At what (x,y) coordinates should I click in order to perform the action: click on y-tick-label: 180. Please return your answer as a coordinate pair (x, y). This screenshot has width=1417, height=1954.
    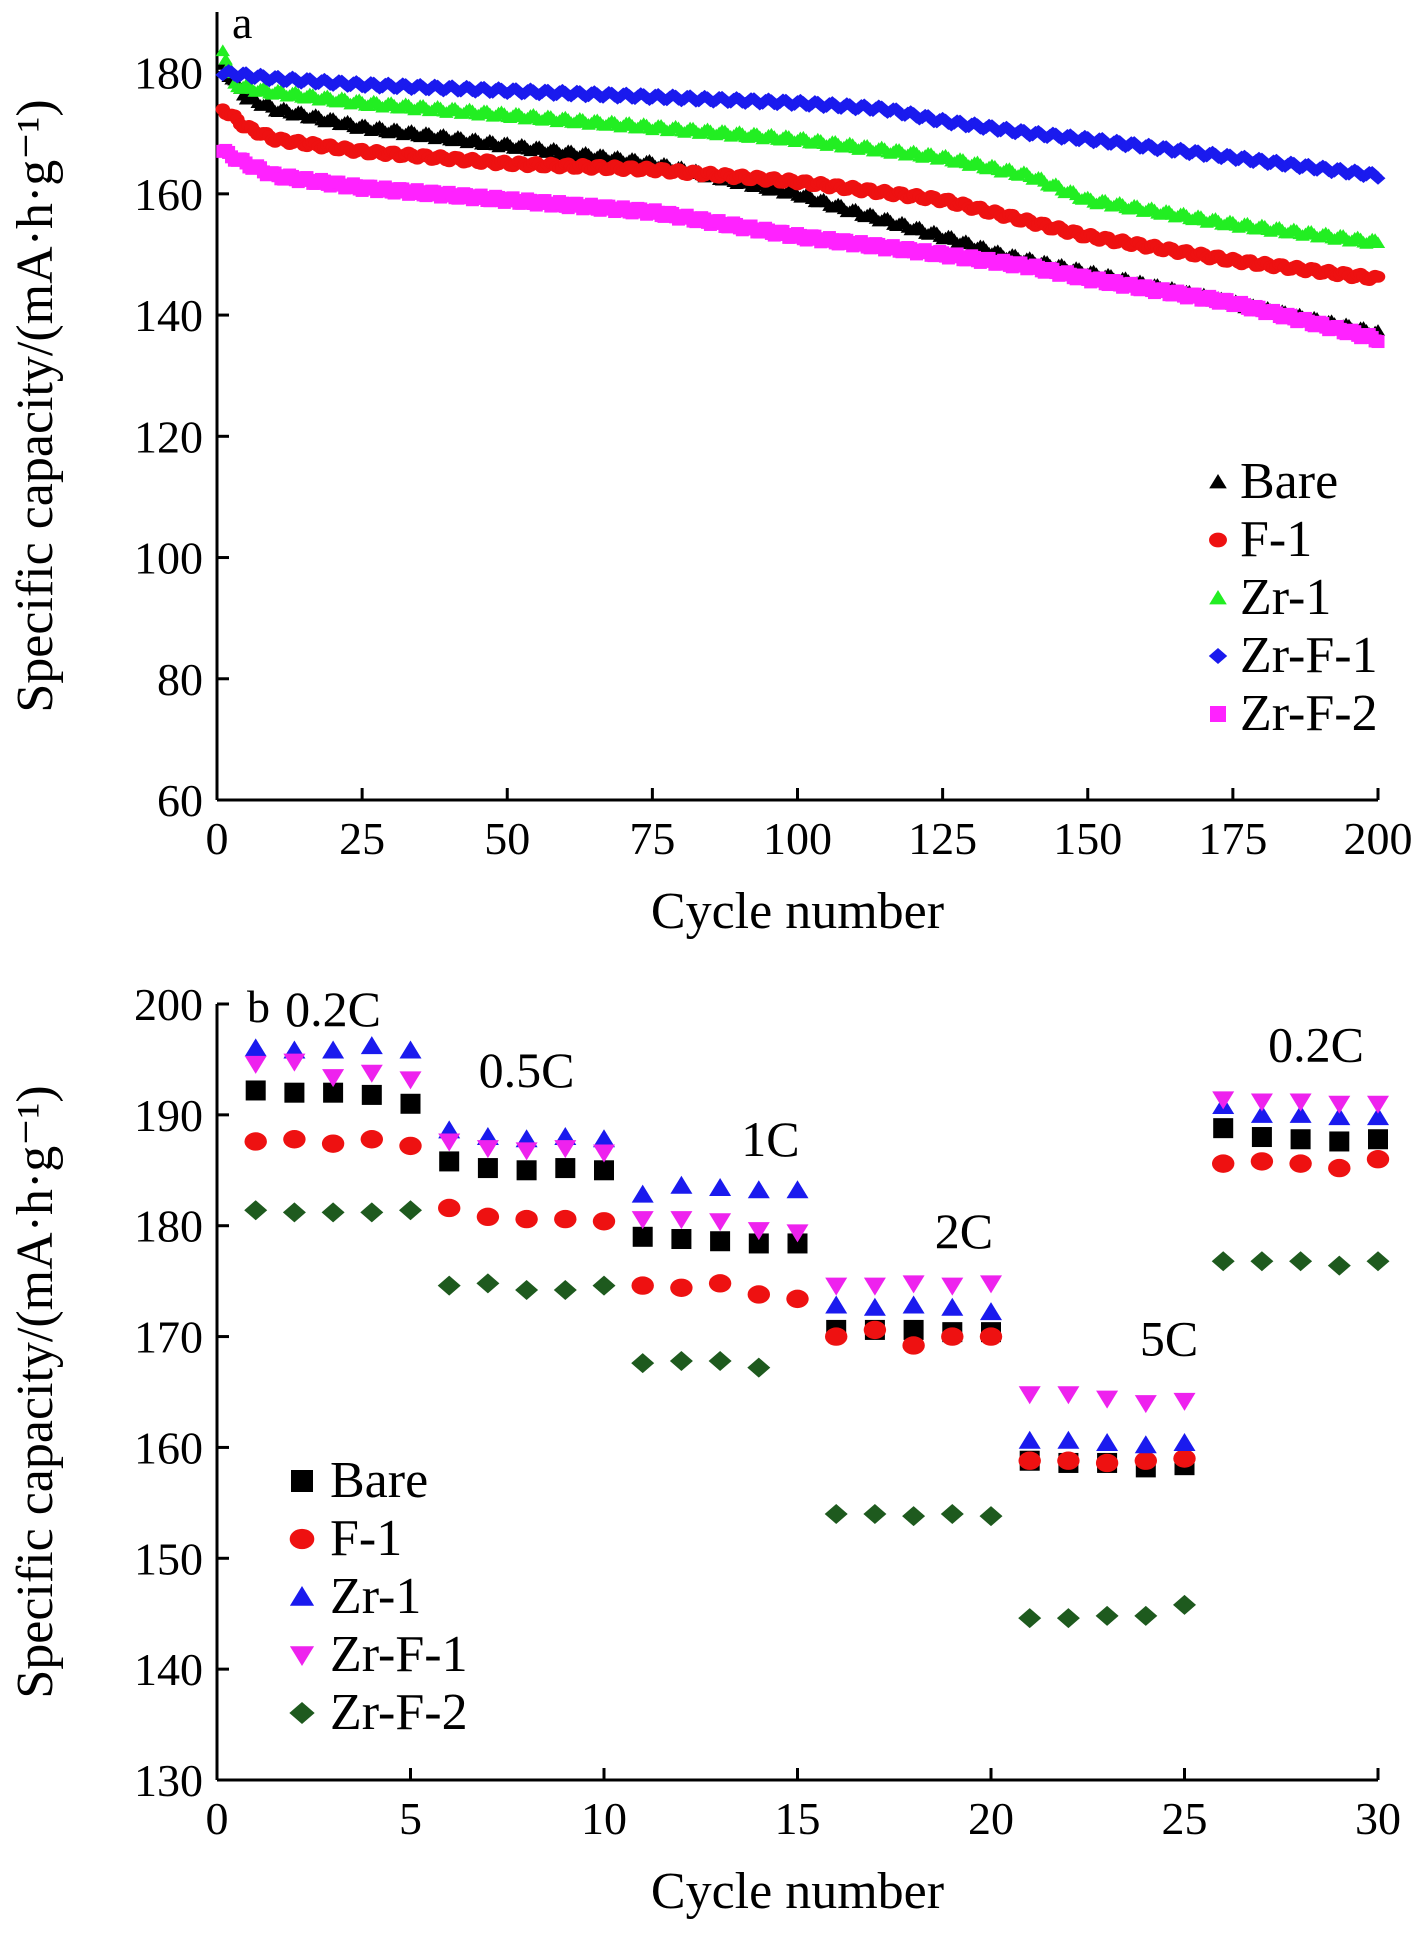
    Looking at the image, I should click on (168, 1226).